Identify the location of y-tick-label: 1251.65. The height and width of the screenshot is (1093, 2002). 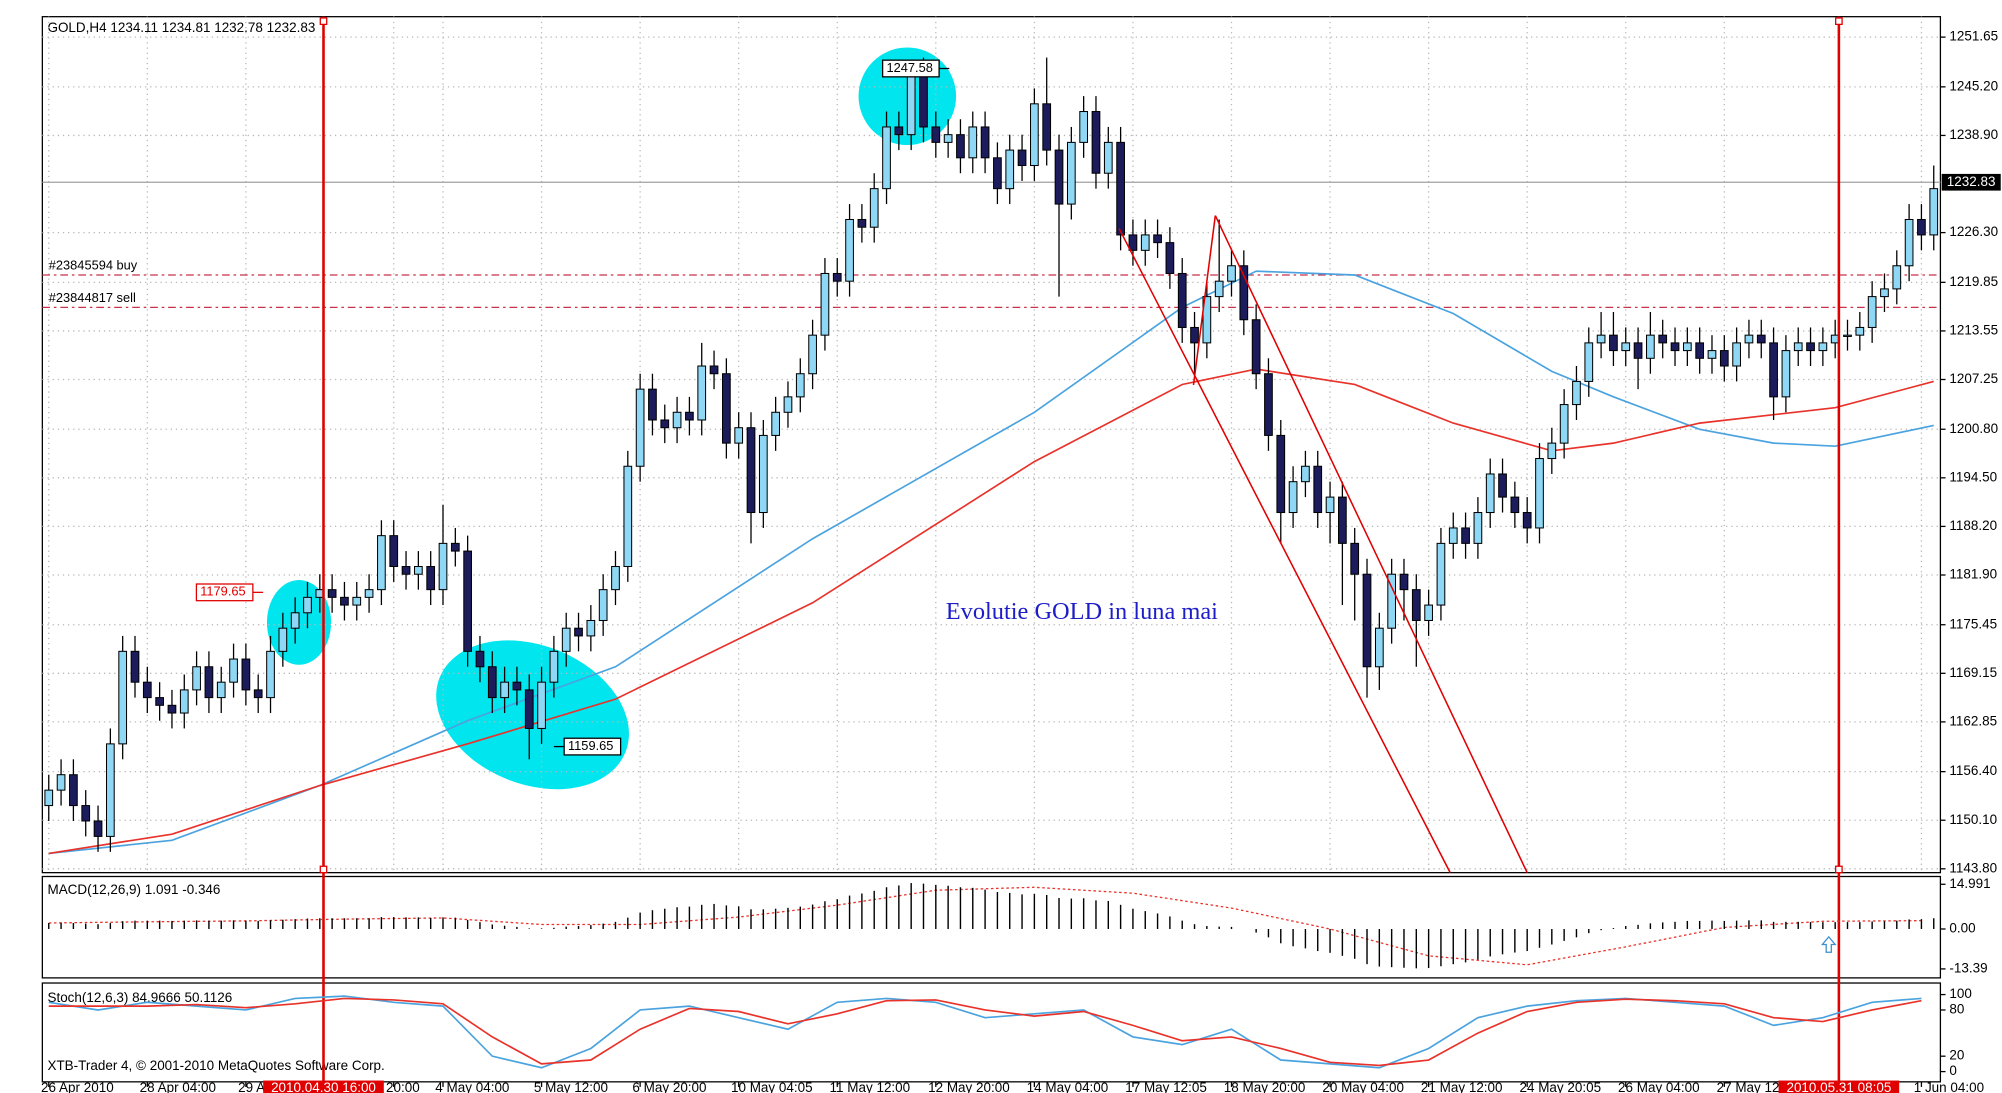
(1973, 36).